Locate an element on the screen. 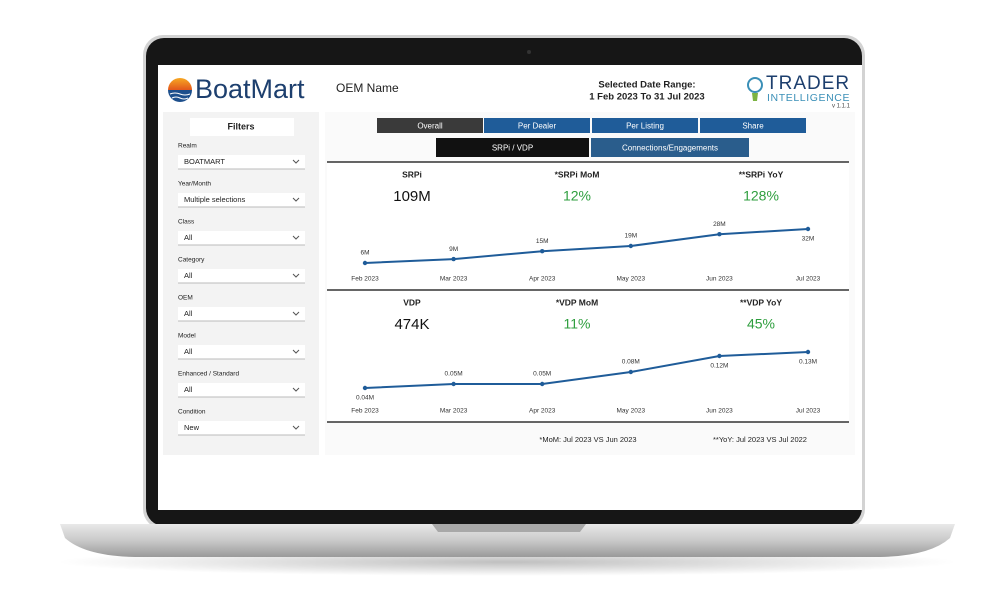  brand-name: BoatMart is located at coordinates (250, 89).